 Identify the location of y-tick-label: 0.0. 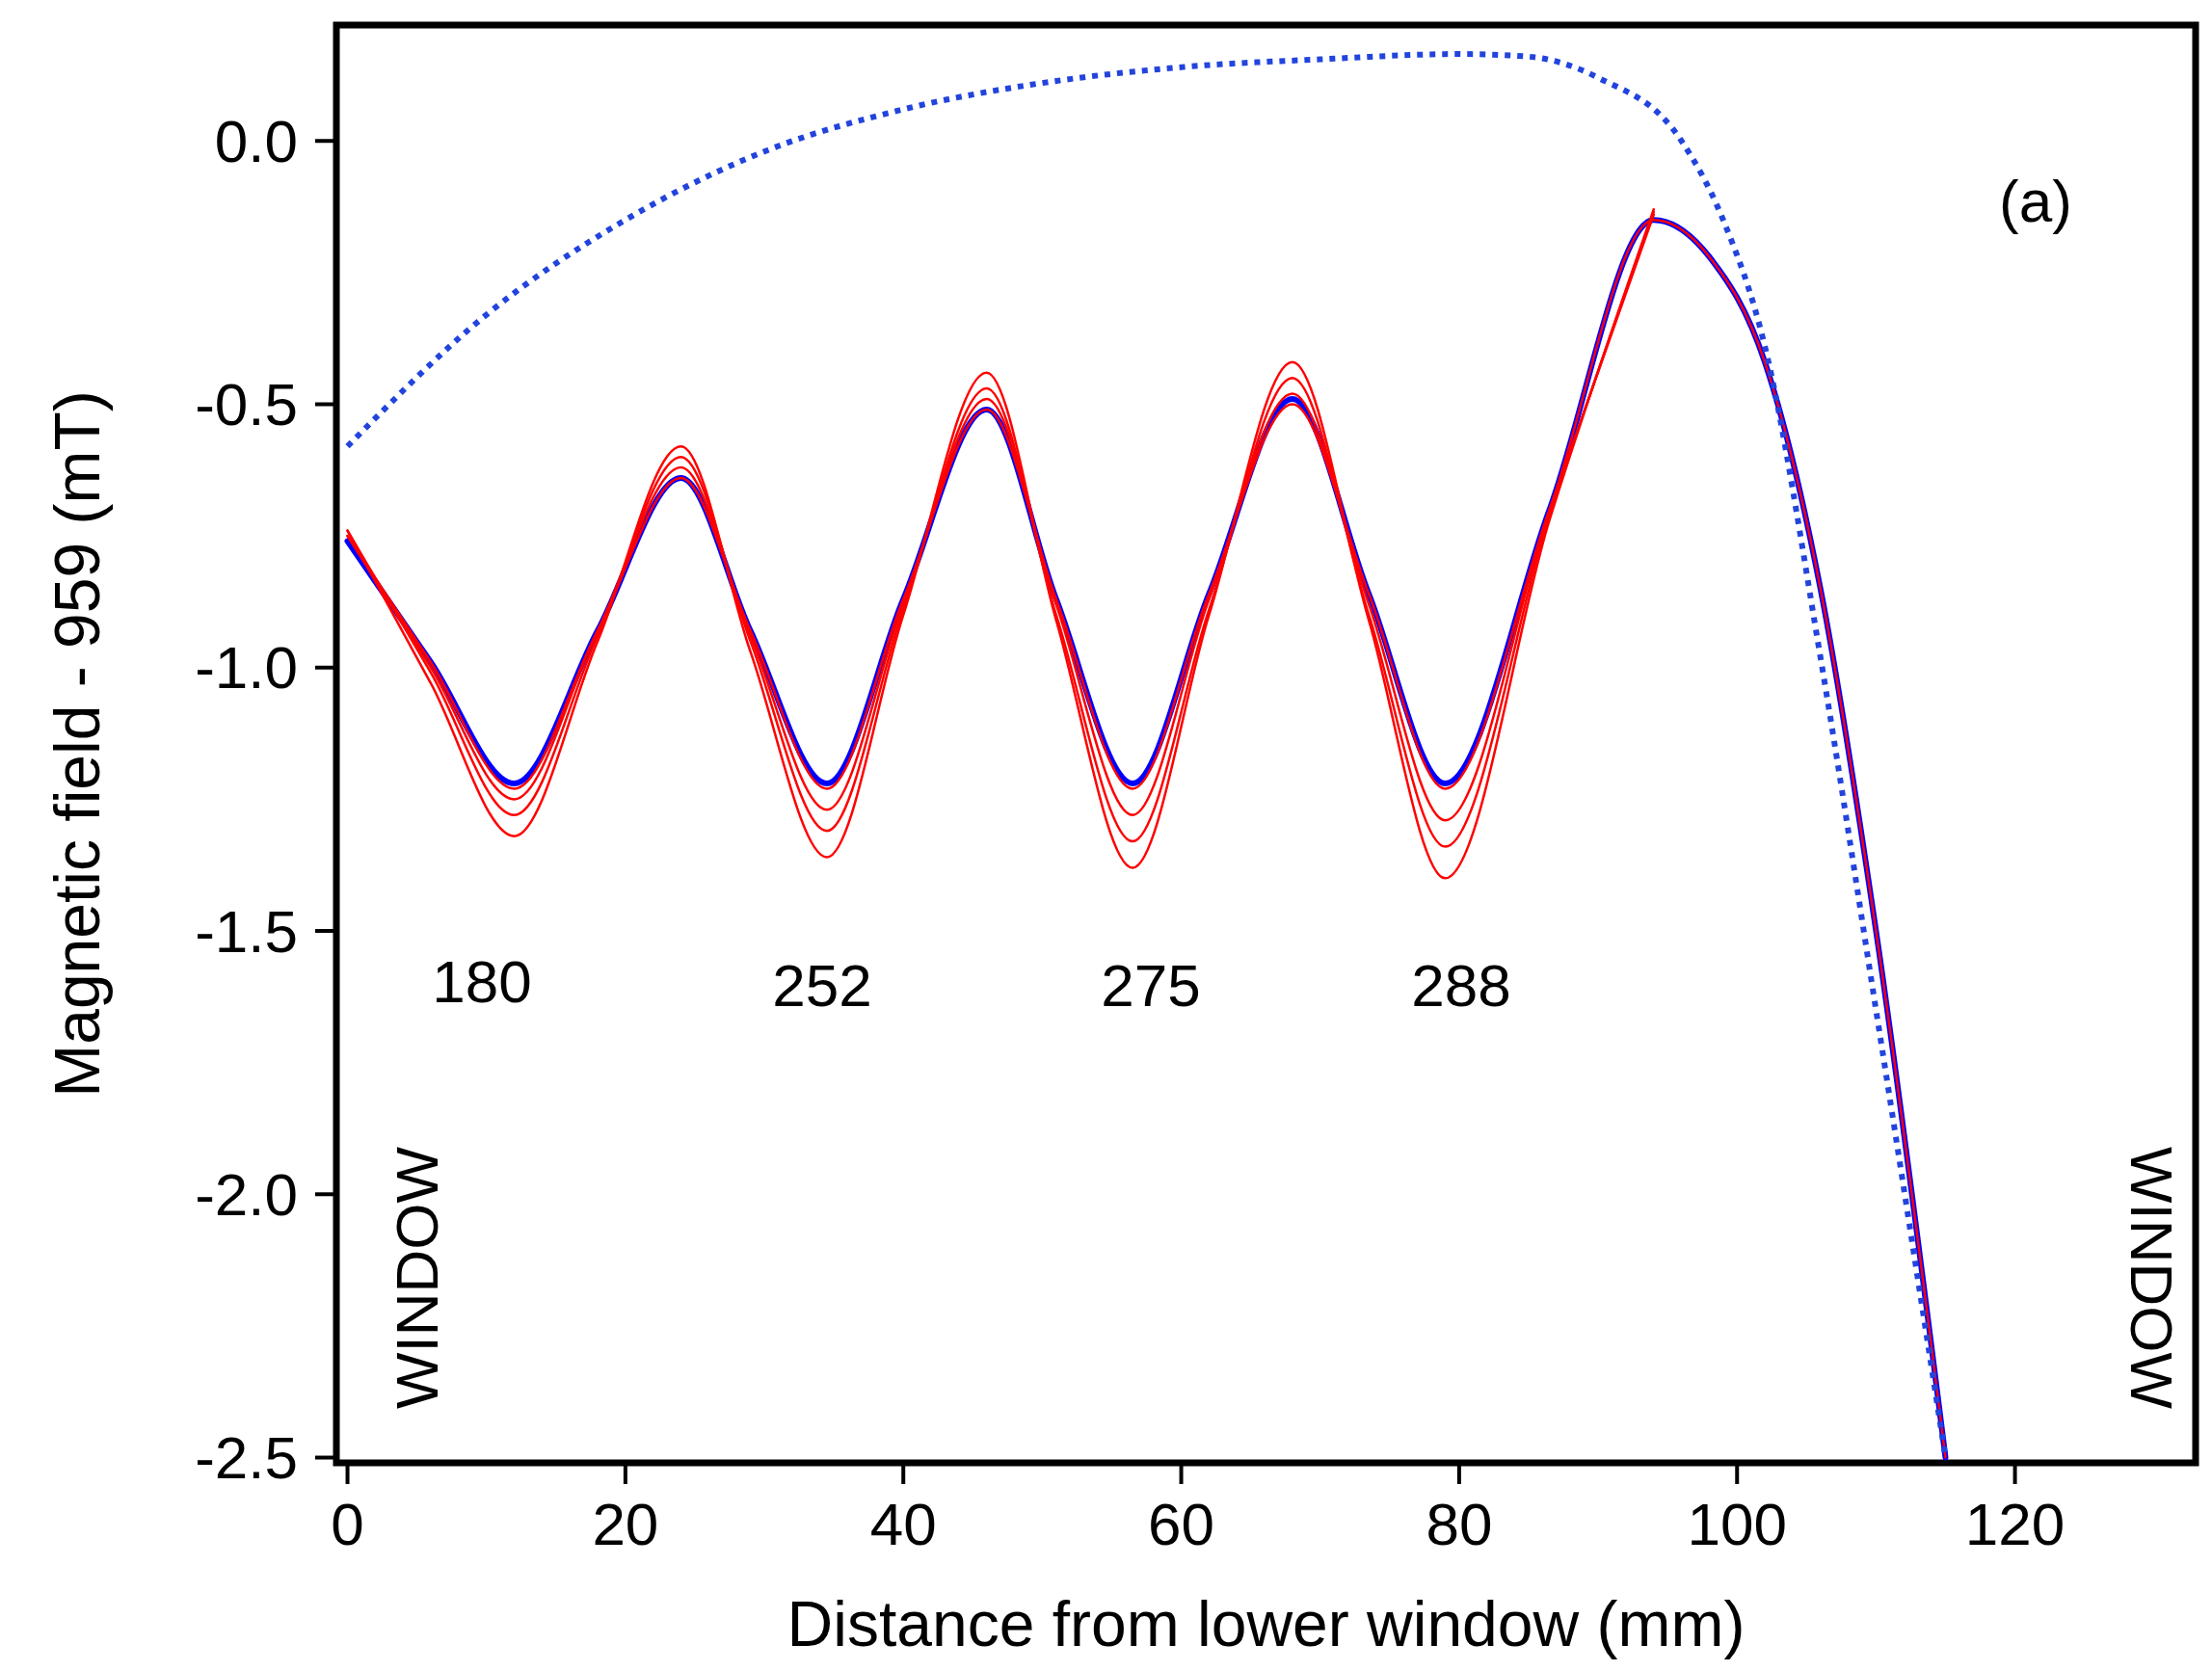
(256, 140).